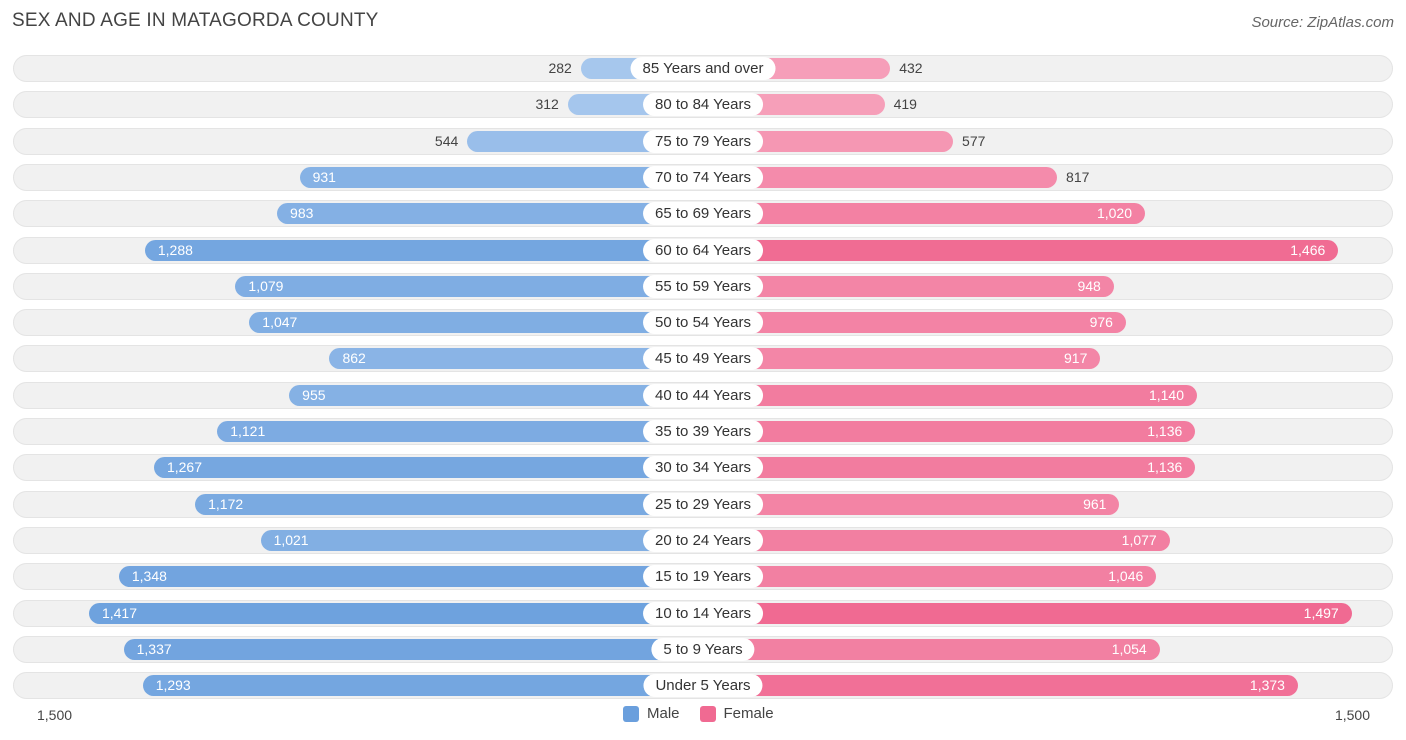 The height and width of the screenshot is (740, 1406). Describe the element at coordinates (1129, 648) in the screenshot. I see `value-label-female: 1,054` at that location.